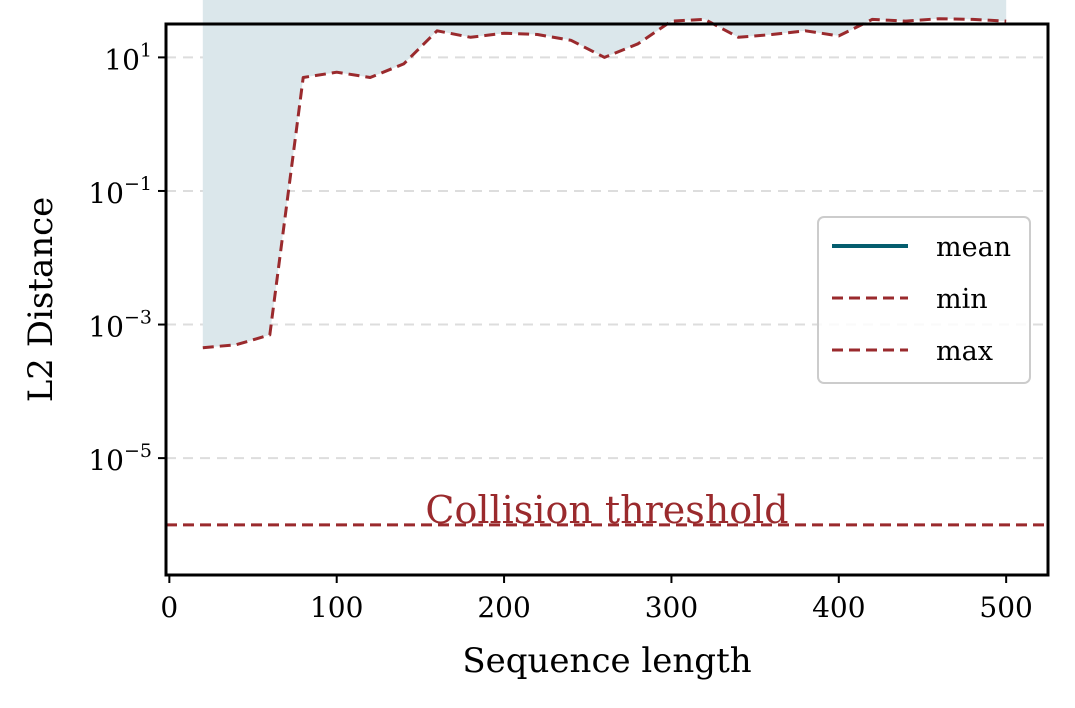  I want to click on x-axis-ticks: 0 100 200 300 400 500, so click(596, 599).